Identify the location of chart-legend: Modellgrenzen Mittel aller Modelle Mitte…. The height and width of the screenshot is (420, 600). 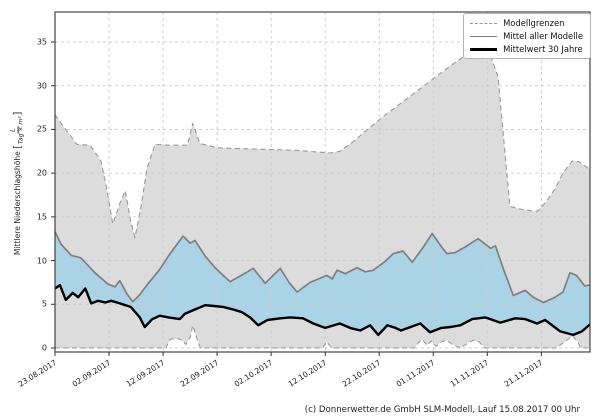
(527, 36).